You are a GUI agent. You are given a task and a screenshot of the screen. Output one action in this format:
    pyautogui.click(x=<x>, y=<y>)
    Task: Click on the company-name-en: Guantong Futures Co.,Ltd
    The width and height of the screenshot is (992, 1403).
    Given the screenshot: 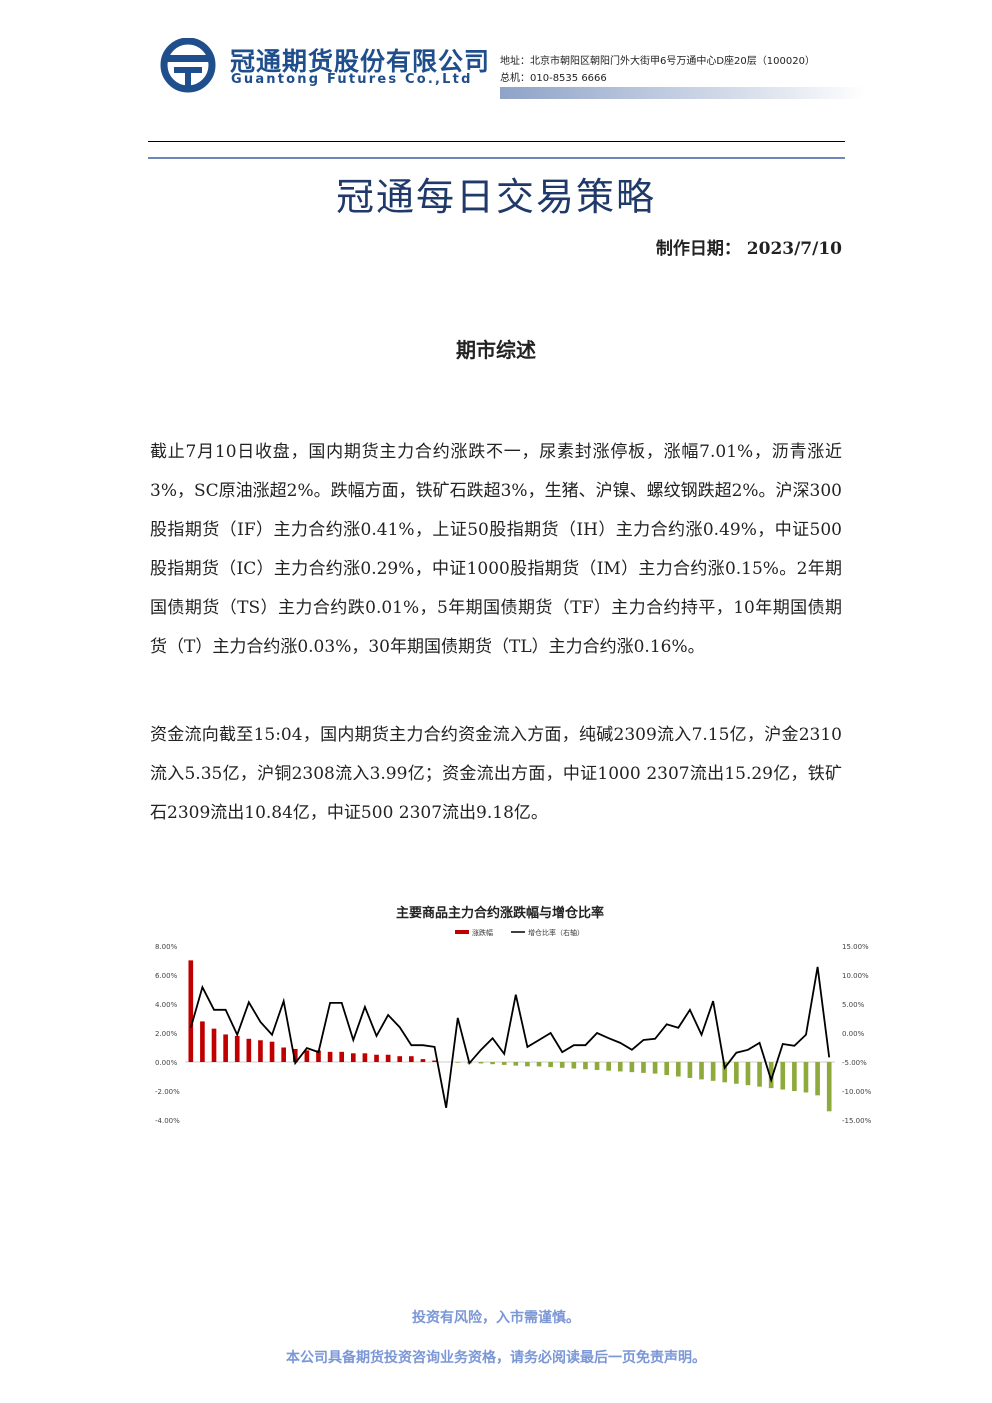 What is the action you would take?
    pyautogui.click(x=352, y=79)
    